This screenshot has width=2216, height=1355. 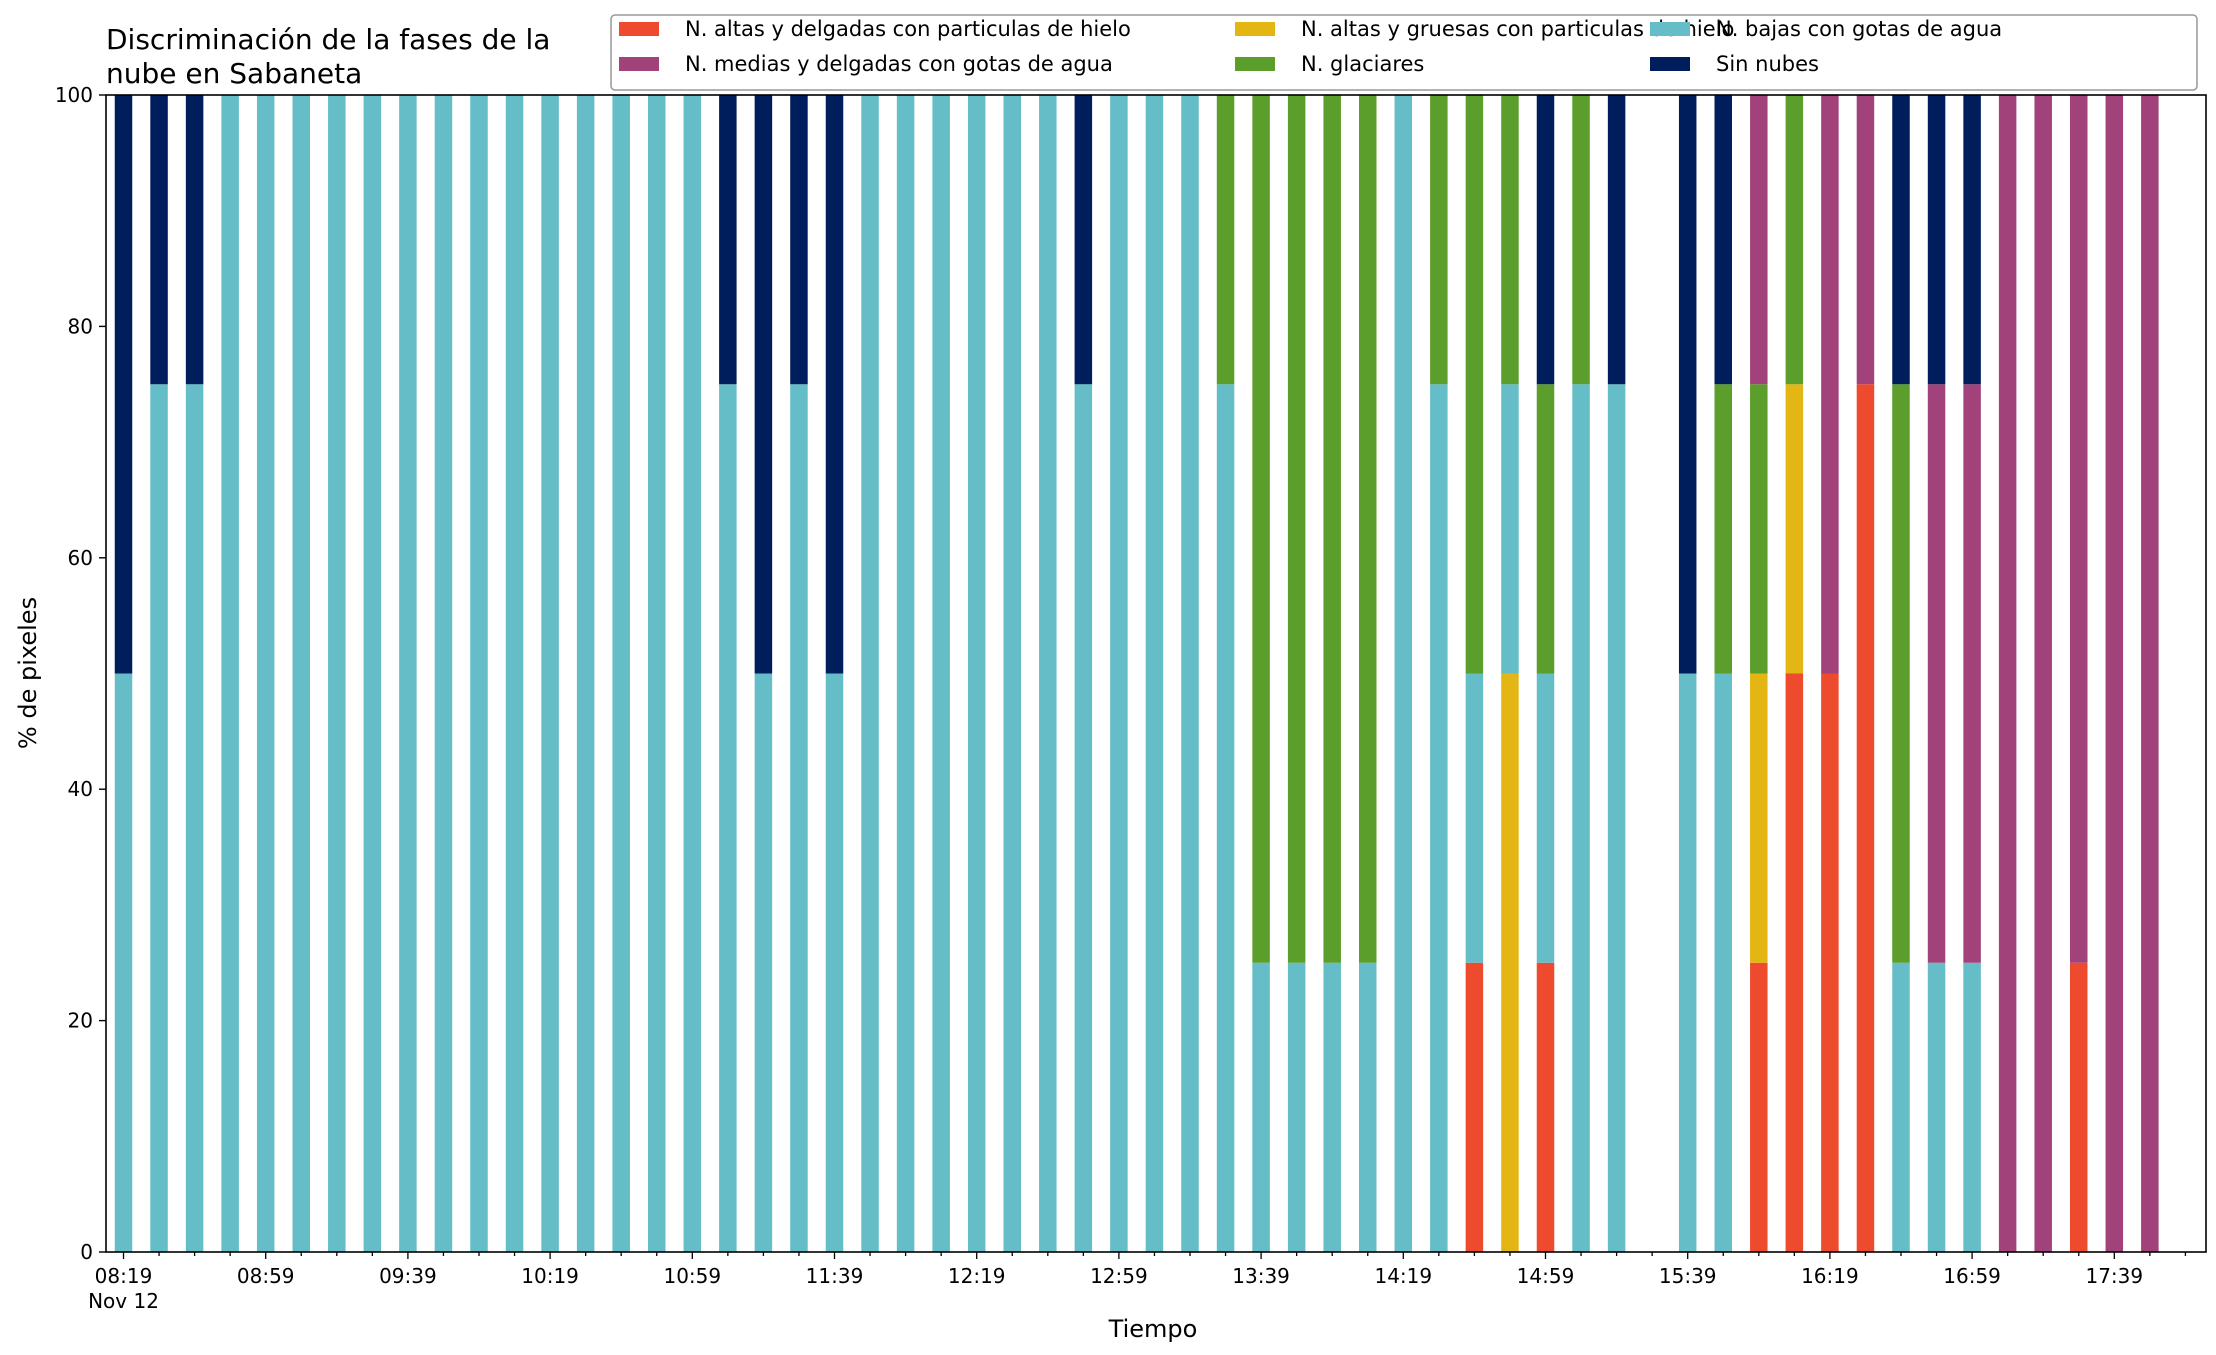 What do you see at coordinates (124, 1276) in the screenshot?
I see `x-tick-label: 08:19` at bounding box center [124, 1276].